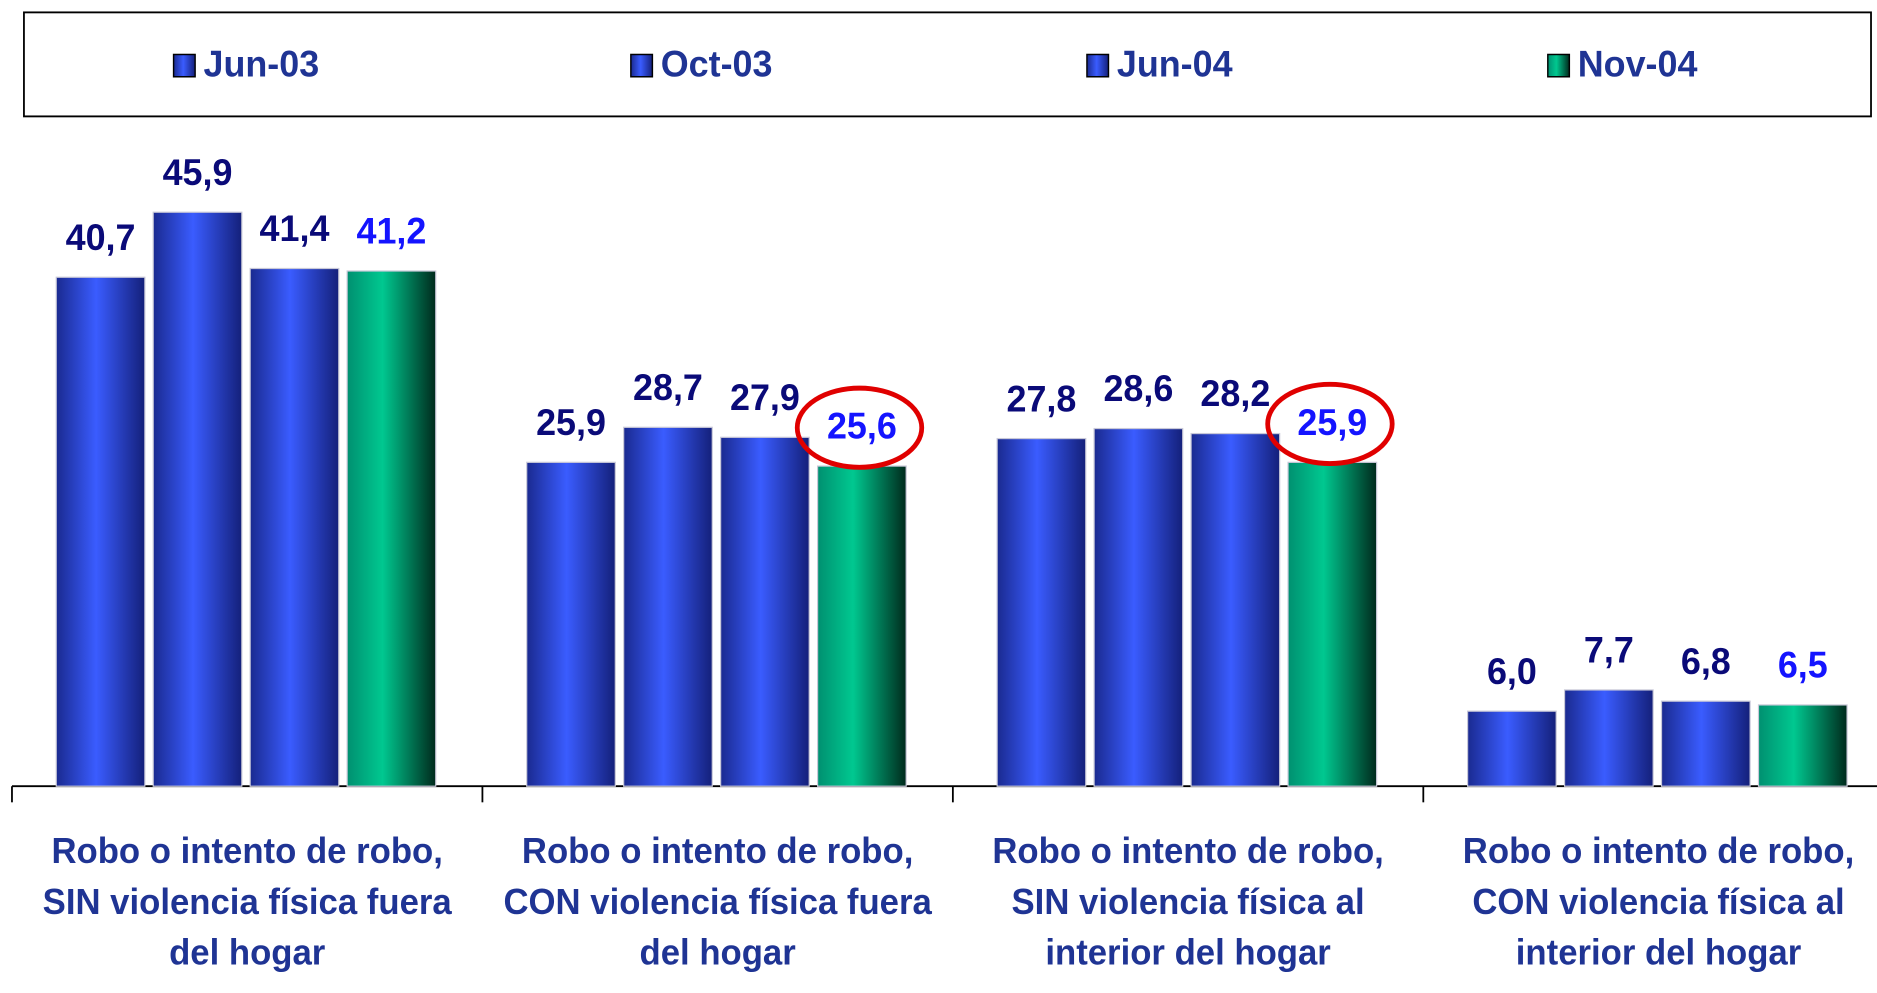 This screenshot has width=1877, height=993. I want to click on value-label: 41,4, so click(295, 229).